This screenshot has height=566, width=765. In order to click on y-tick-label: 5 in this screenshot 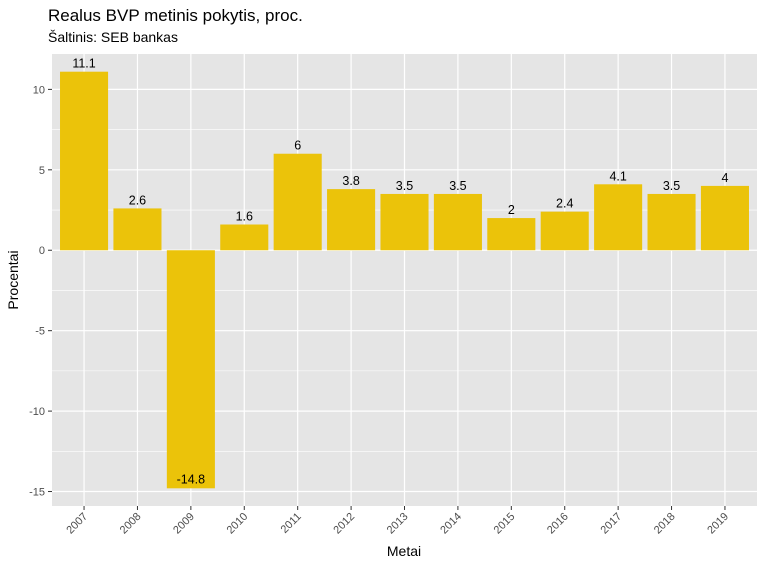, I will do `click(42, 171)`.